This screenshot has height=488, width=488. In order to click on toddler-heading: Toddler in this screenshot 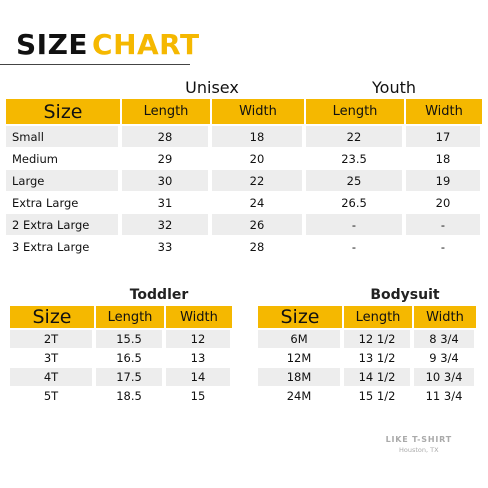, I will do `click(159, 295)`.